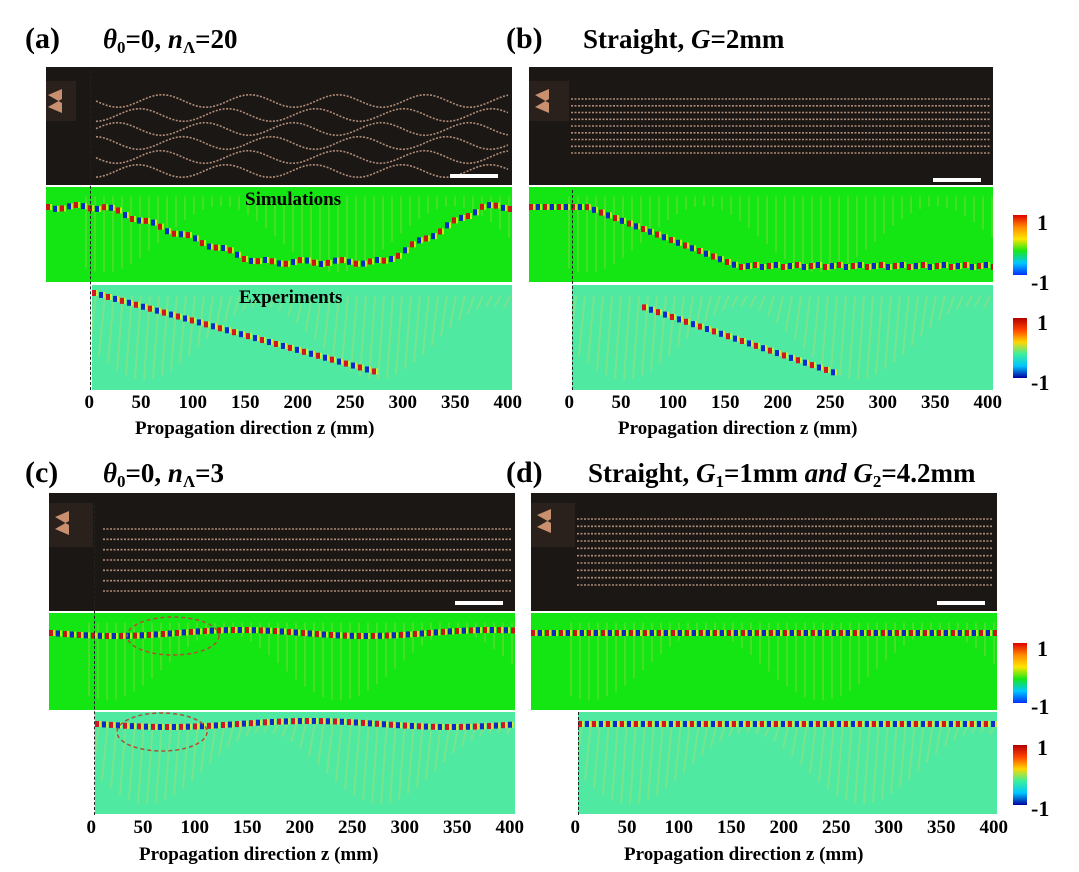  What do you see at coordinates (163, 475) in the screenshot?
I see `panel-c-title: θ0=0, nΛ=3` at bounding box center [163, 475].